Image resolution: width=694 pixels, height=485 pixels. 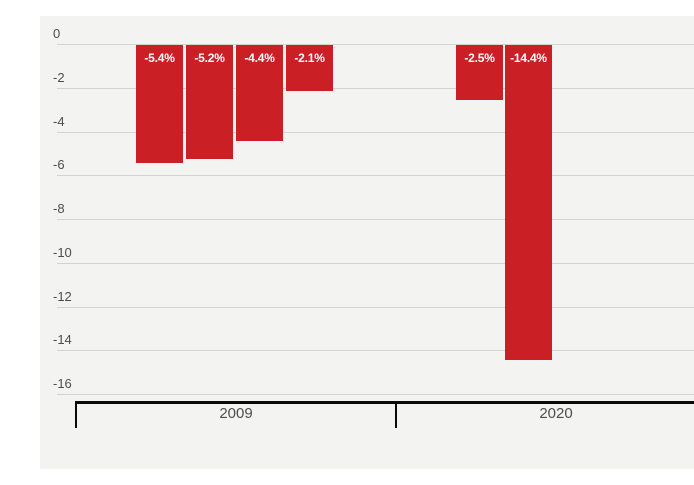 What do you see at coordinates (479, 58) in the screenshot?
I see `bar-value-label: -2.5%` at bounding box center [479, 58].